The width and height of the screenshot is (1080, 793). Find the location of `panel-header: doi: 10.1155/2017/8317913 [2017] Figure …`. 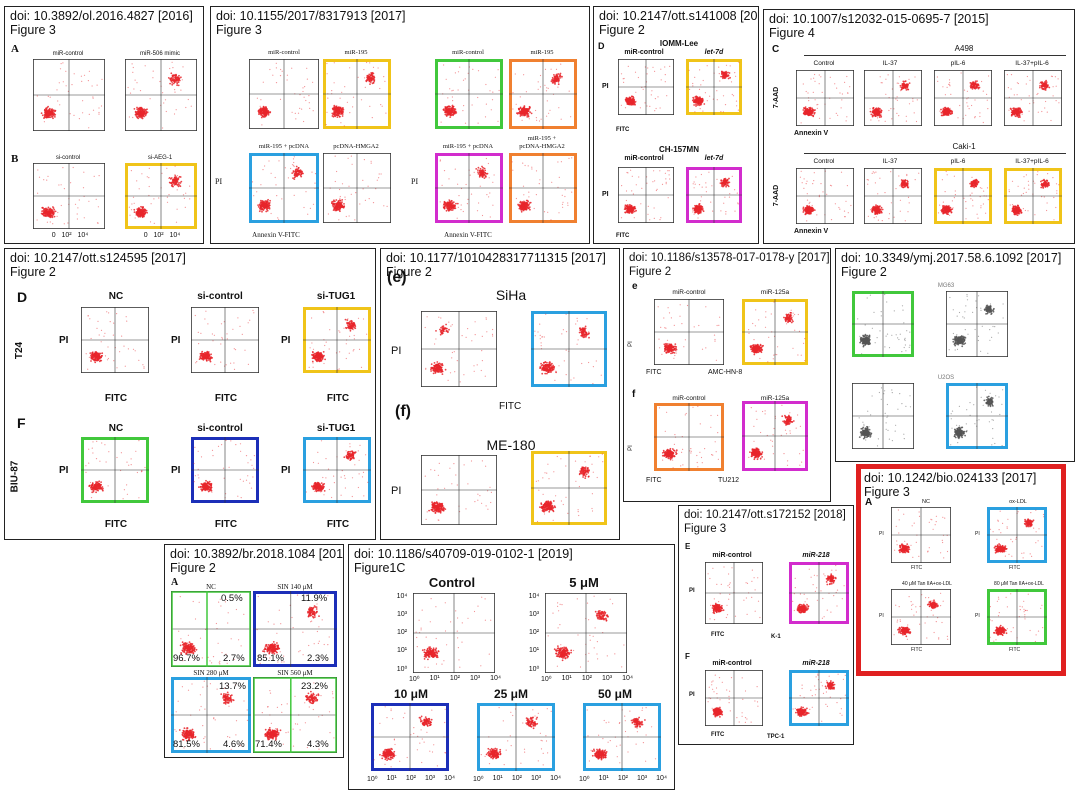

panel-header: doi: 10.1155/2017/8317913 [2017] Figure … is located at coordinates (311, 23).